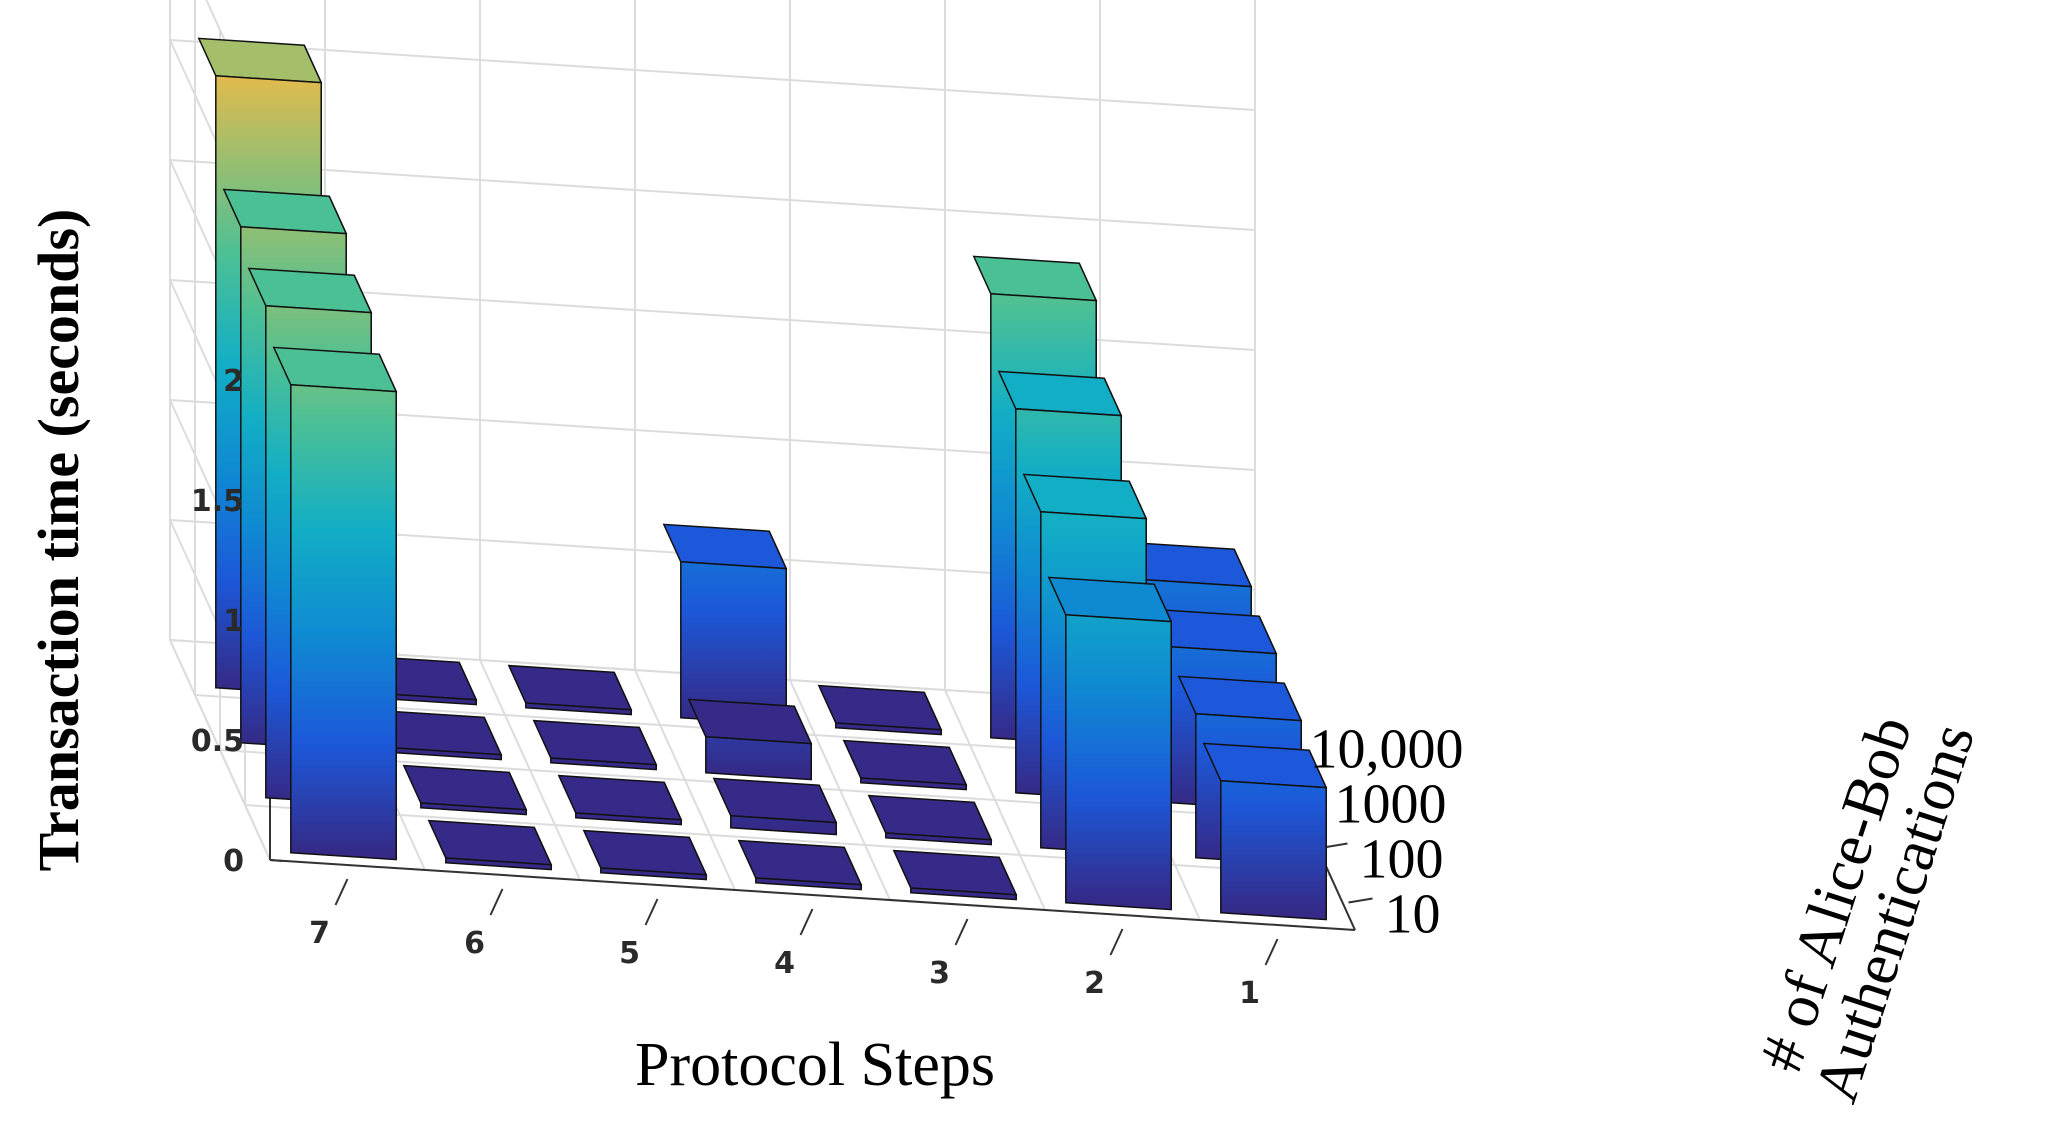 The width and height of the screenshot is (2055, 1145). What do you see at coordinates (276, 860) in the screenshot?
I see `y-tick` at bounding box center [276, 860].